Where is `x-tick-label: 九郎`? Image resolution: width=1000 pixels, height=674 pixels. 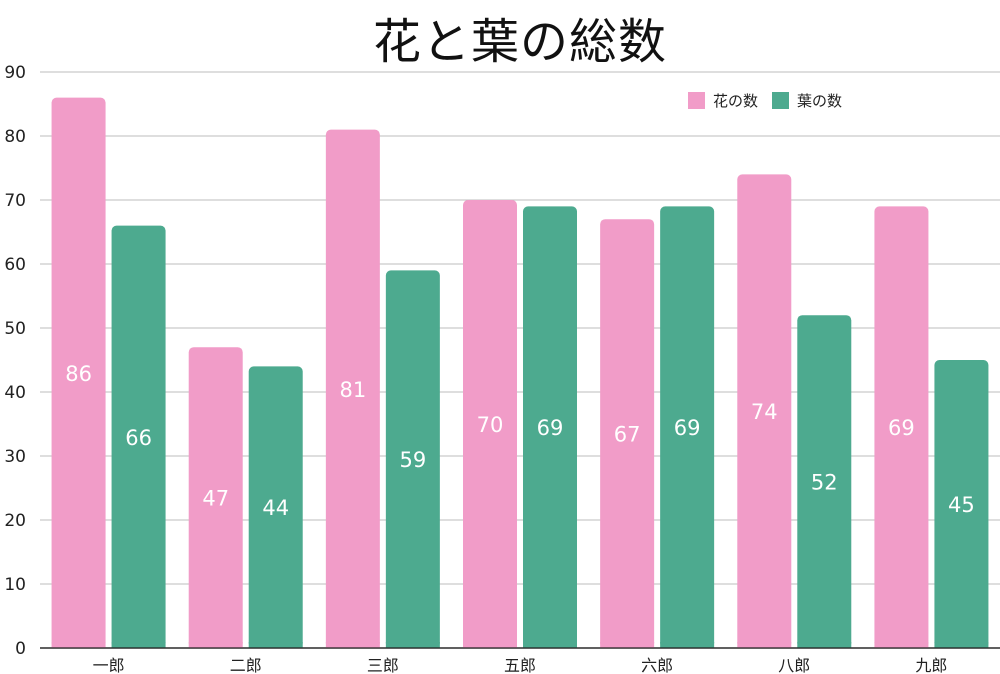
x-tick-label: 九郎 is located at coordinates (931, 665).